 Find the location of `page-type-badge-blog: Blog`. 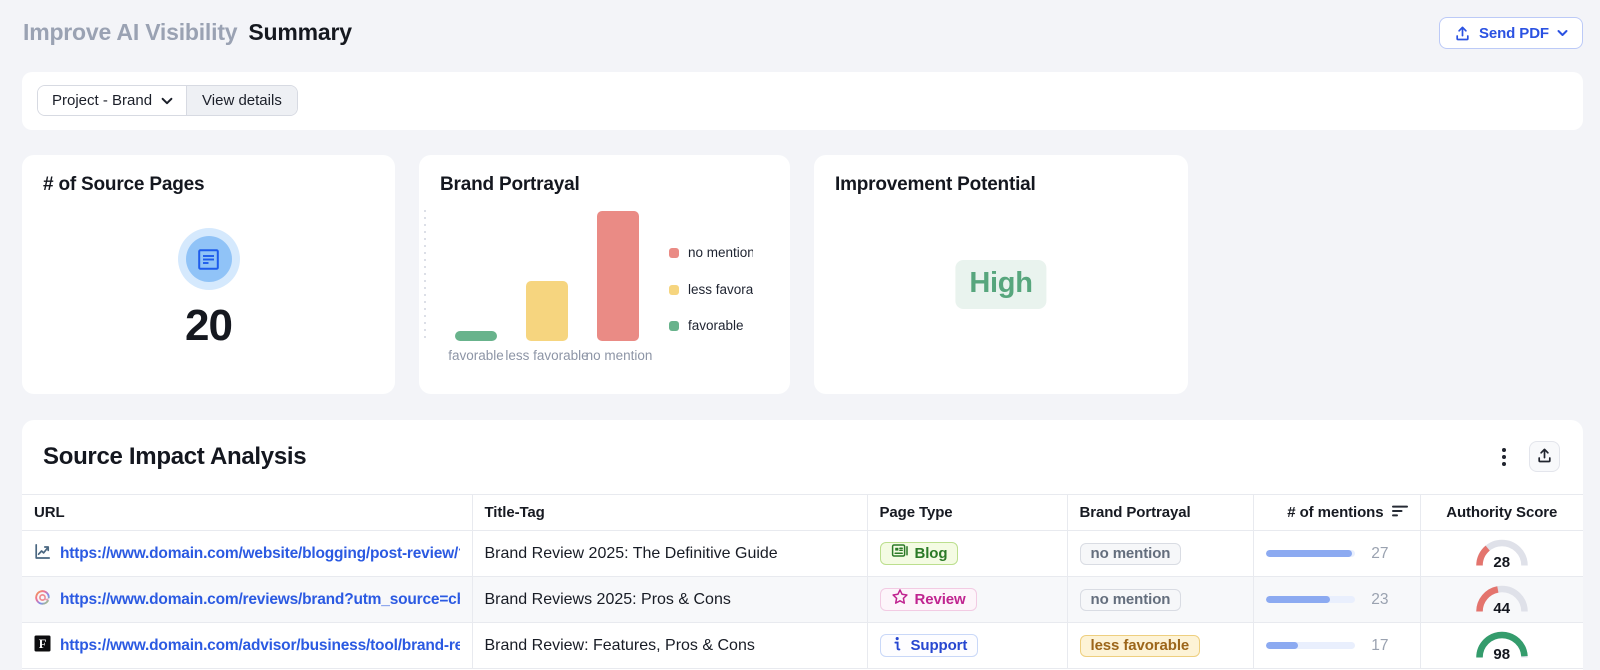

page-type-badge-blog: Blog is located at coordinates (919, 553).